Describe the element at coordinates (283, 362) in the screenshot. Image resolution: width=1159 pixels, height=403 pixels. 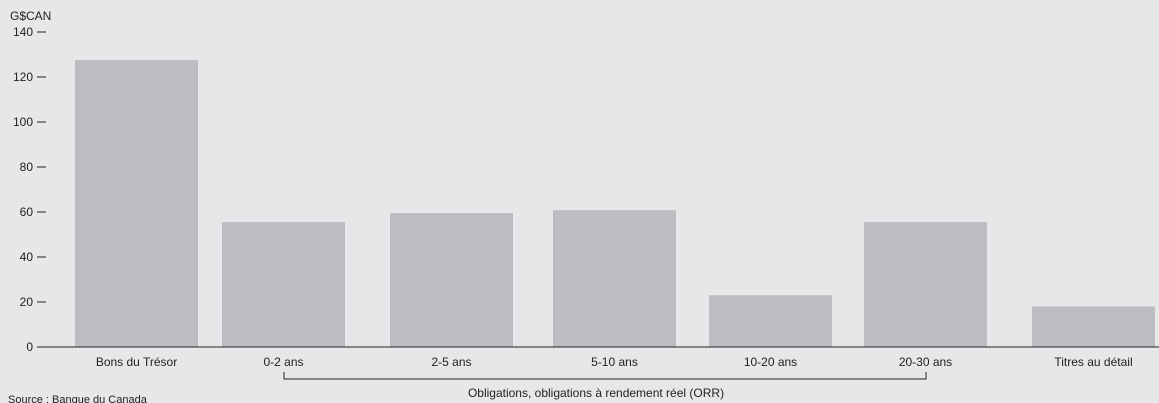
I see `x-category-label: 0-2 ans` at that location.